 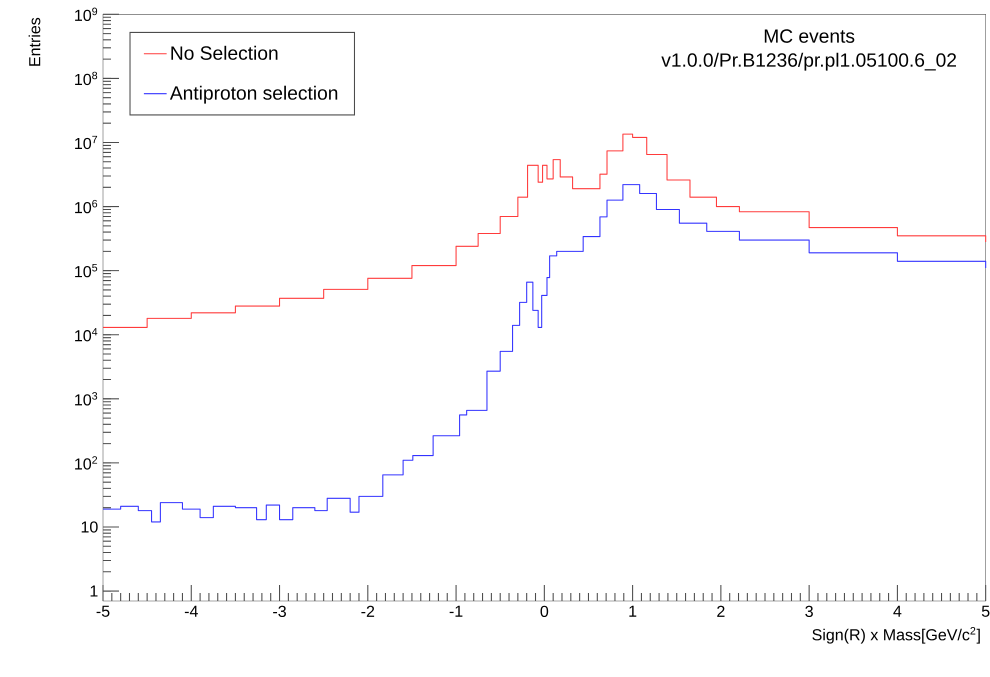 What do you see at coordinates (456, 611) in the screenshot?
I see `x-tick-label: -1` at bounding box center [456, 611].